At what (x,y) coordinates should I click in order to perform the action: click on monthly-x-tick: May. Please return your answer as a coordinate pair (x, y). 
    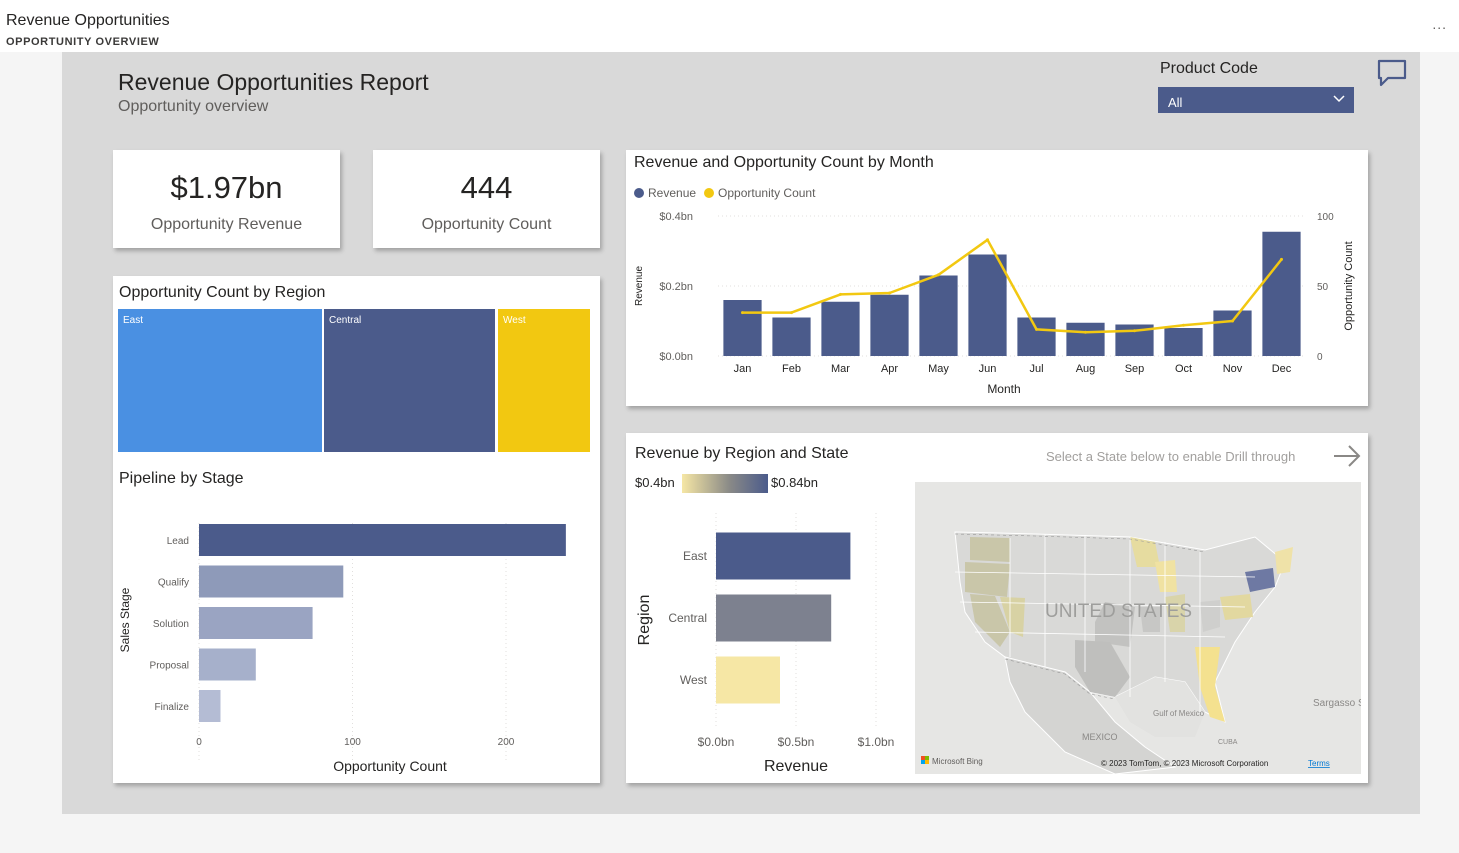
    Looking at the image, I should click on (938, 369).